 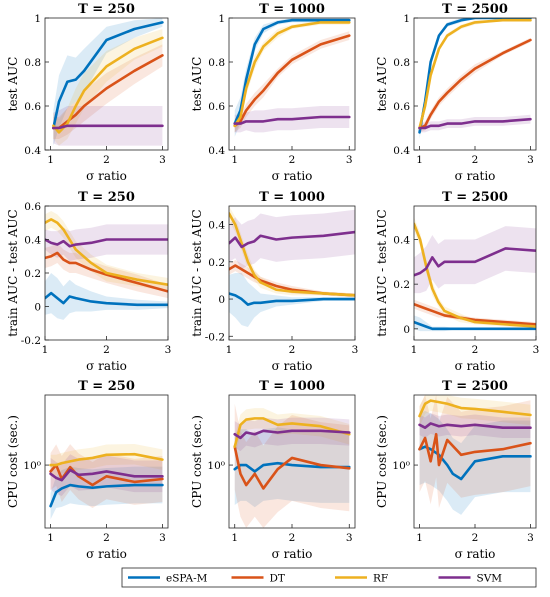 I want to click on panel-9: 1 2 3 10⁰ T = 2500 σ ratio CPU cost (sec.), so click(x=456, y=470).